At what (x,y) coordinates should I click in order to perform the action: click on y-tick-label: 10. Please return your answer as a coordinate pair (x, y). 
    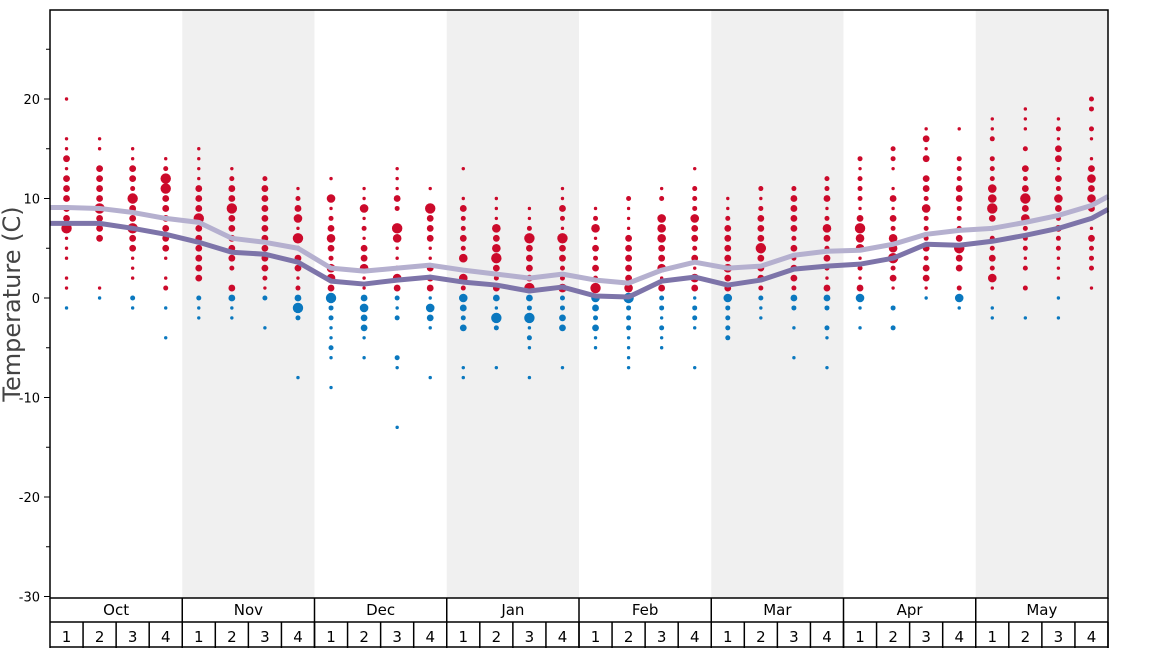
    Looking at the image, I should click on (31, 200).